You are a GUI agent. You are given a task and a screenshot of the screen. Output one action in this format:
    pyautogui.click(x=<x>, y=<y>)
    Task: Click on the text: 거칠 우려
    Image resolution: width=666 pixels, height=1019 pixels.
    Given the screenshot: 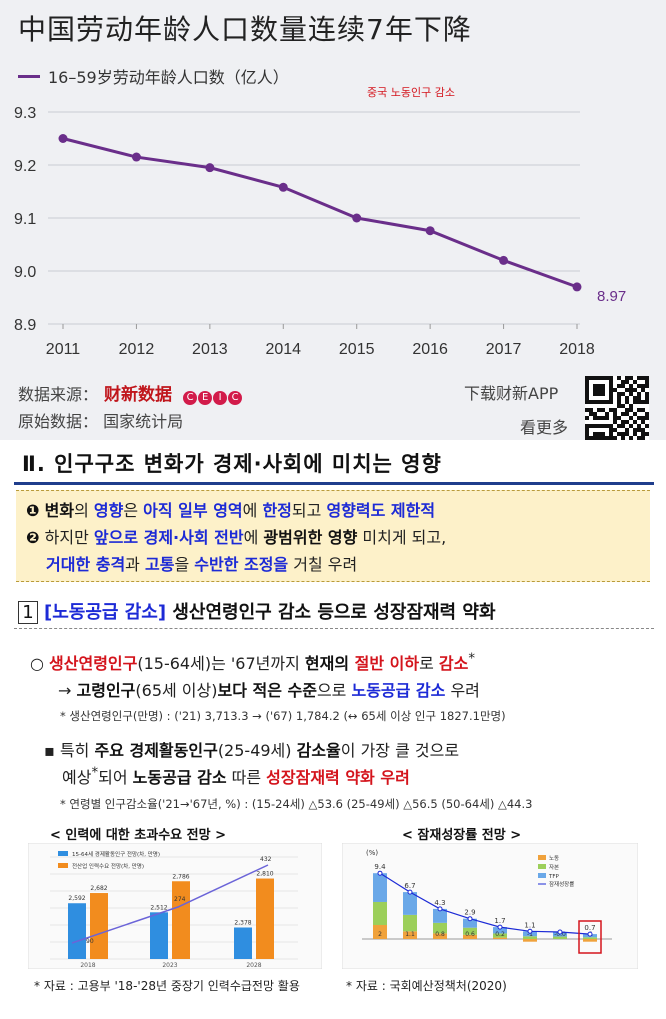 What is the action you would take?
    pyautogui.click(x=323, y=564)
    